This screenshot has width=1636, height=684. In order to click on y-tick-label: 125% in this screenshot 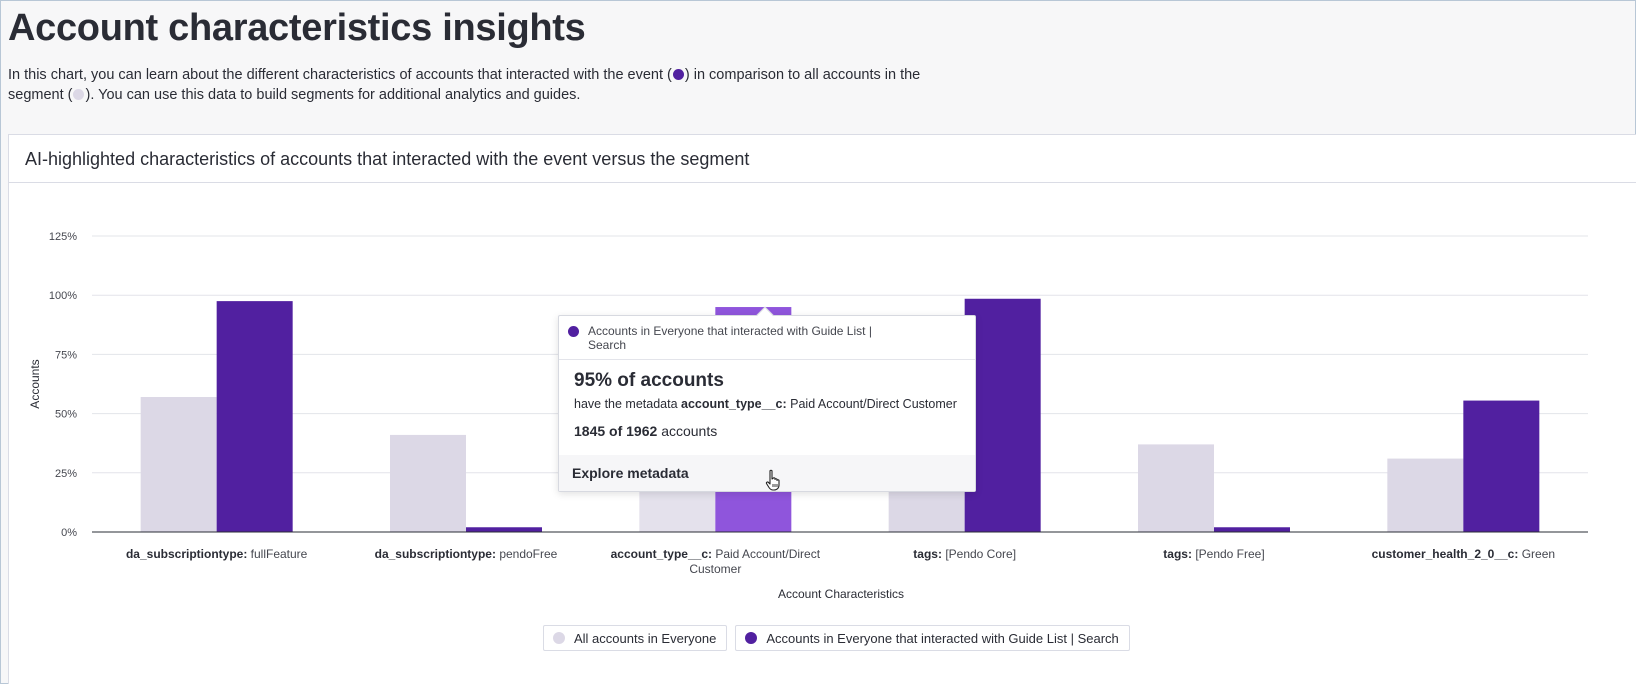, I will do `click(63, 237)`.